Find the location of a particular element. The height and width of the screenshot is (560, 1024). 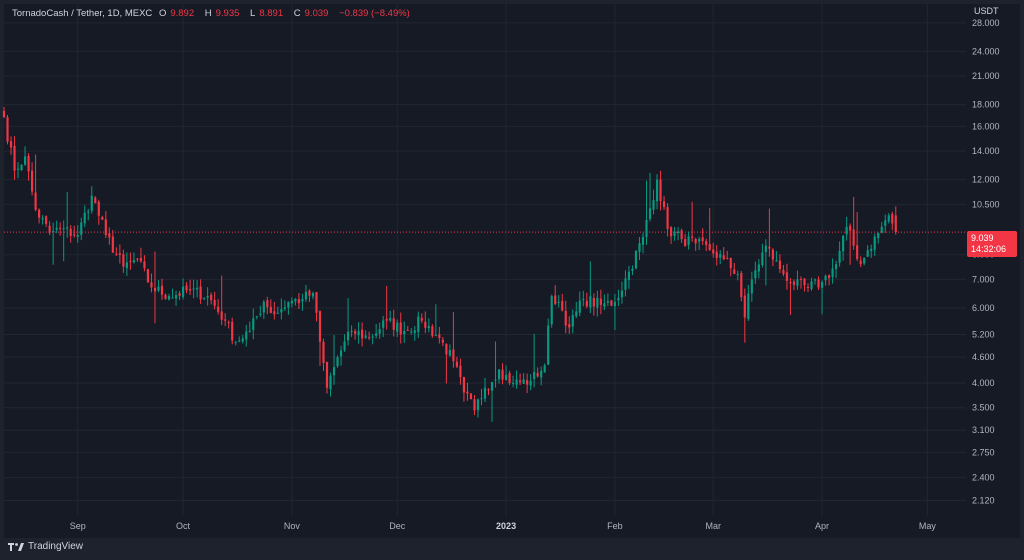

last-price-badge: 9.039 14:32:06 is located at coordinates (992, 244).